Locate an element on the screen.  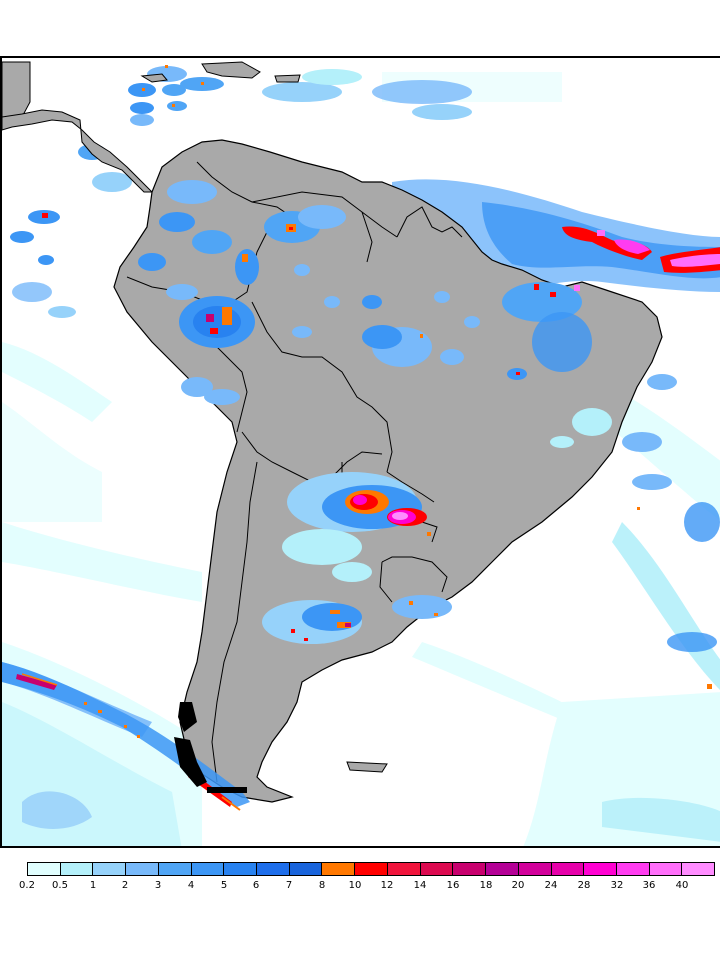
central-america is located at coordinates (151, 127).